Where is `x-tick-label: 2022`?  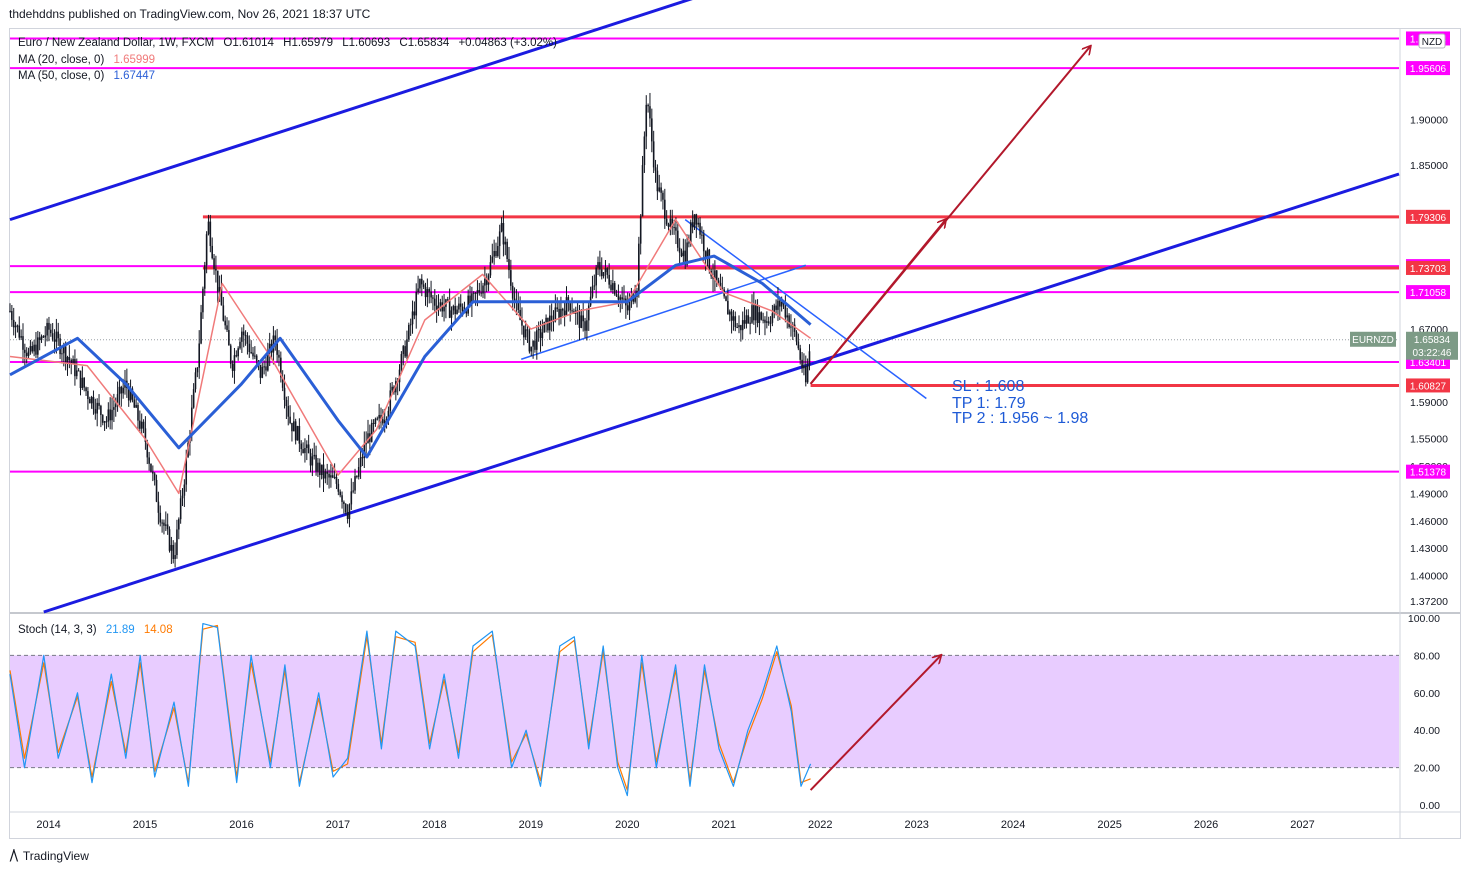 x-tick-label: 2022 is located at coordinates (820, 825).